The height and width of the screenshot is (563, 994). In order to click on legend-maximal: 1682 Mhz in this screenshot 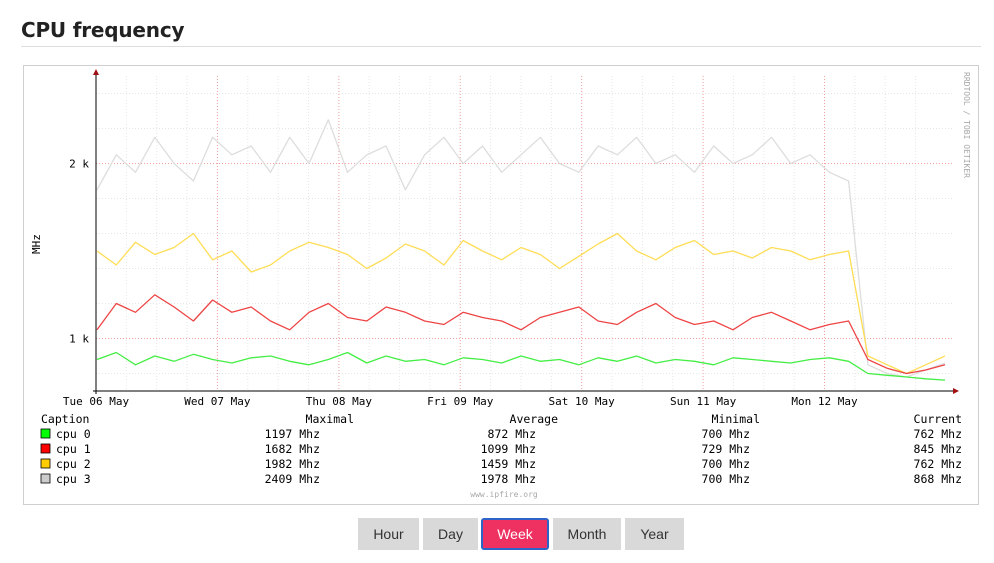, I will do `click(292, 449)`.